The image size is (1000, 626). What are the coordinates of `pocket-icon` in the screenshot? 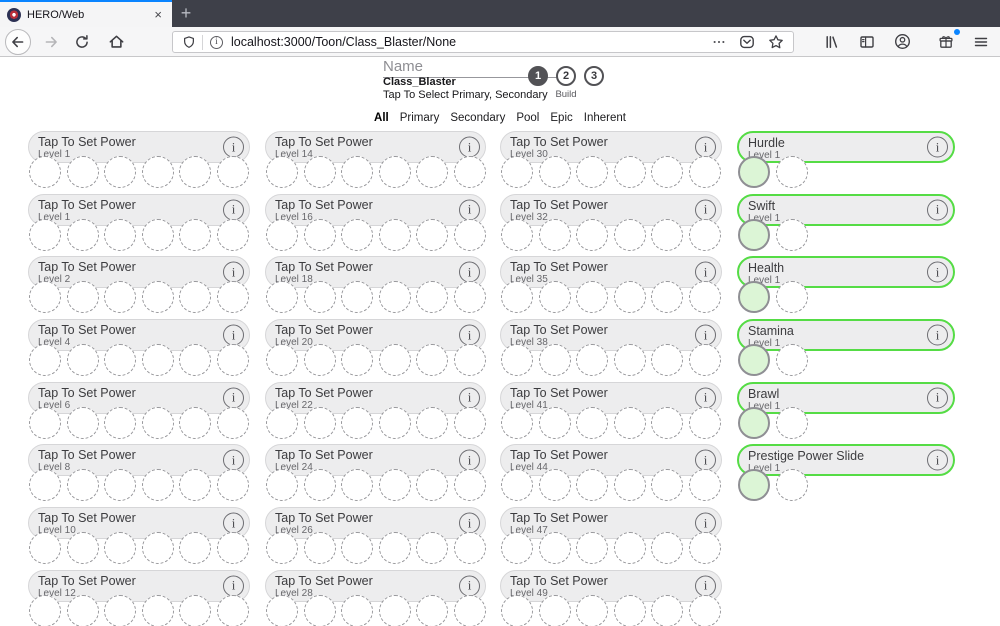 It's located at (747, 42).